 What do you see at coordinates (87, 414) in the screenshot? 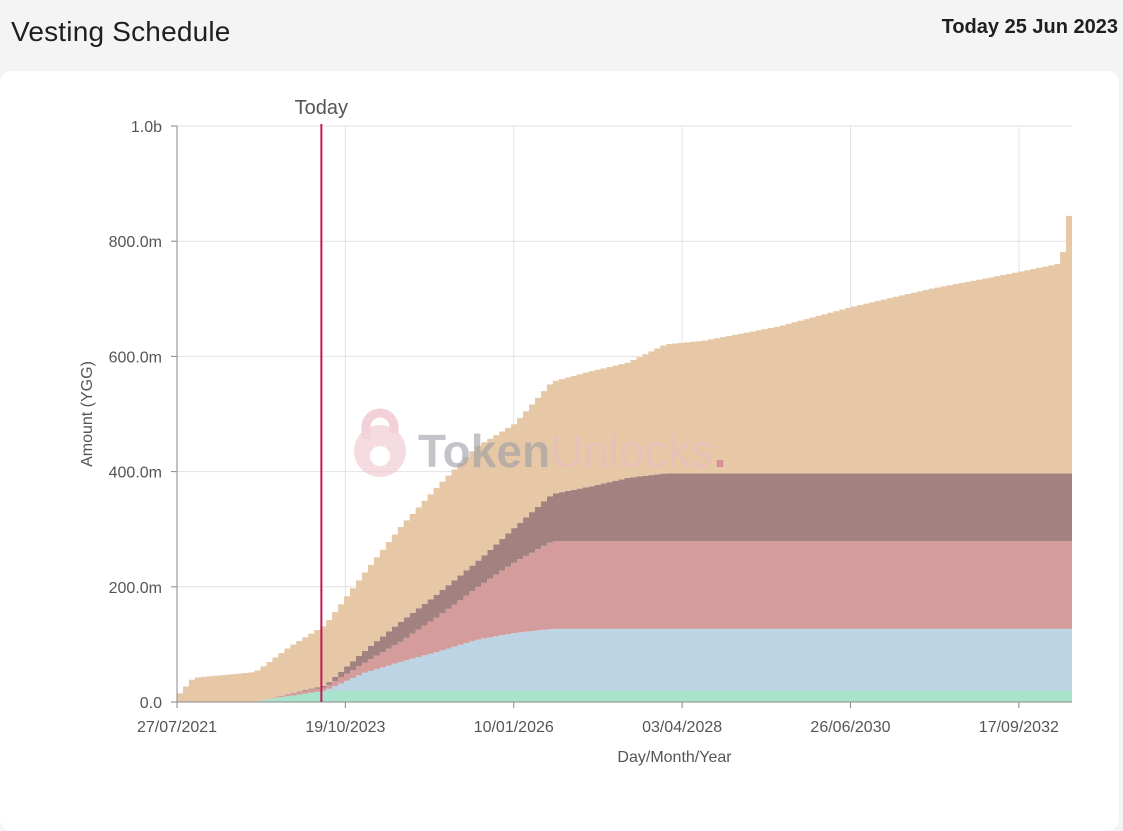
I see `y-axis-label: Amount (YGG)` at bounding box center [87, 414].